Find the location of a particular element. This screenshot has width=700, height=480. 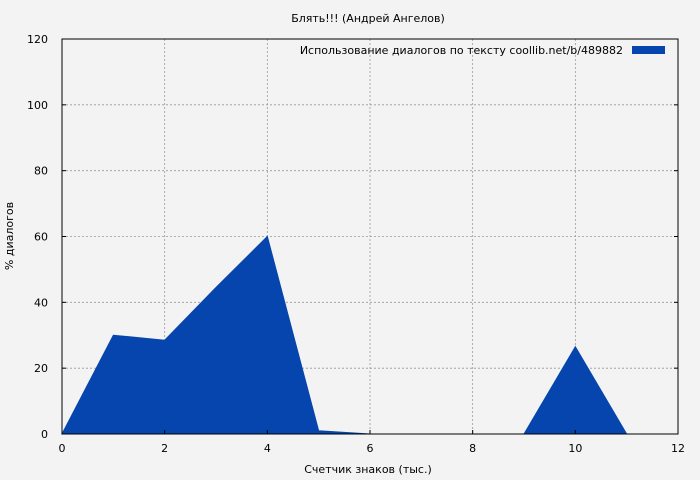

y-tick-label: 100 is located at coordinates (37, 105).